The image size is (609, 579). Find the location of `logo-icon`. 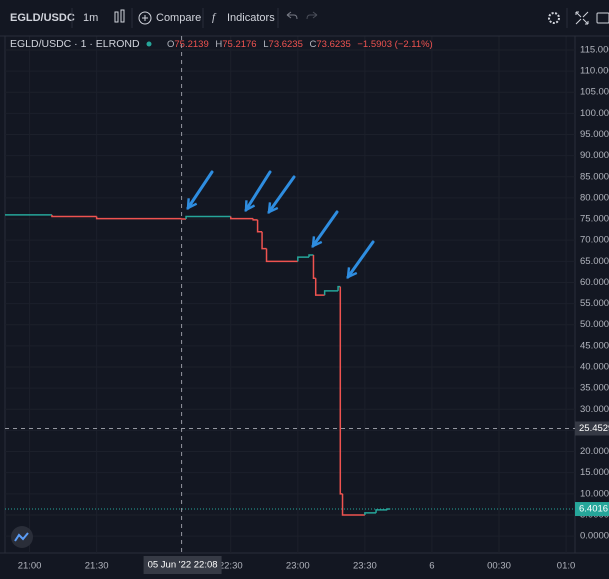

logo-icon is located at coordinates (21, 537).